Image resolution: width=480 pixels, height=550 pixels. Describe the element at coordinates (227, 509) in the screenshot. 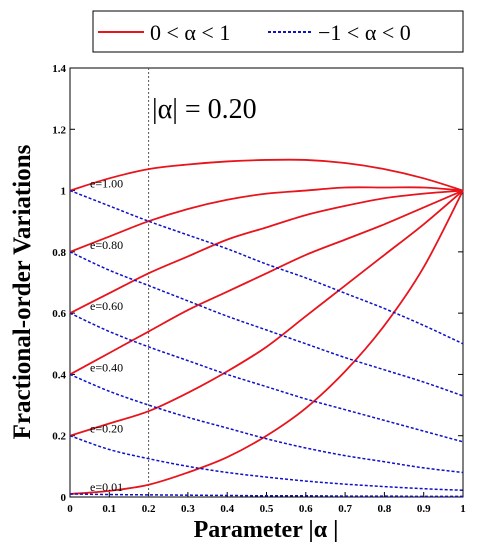

I see `x-tick-label: 0.4` at that location.